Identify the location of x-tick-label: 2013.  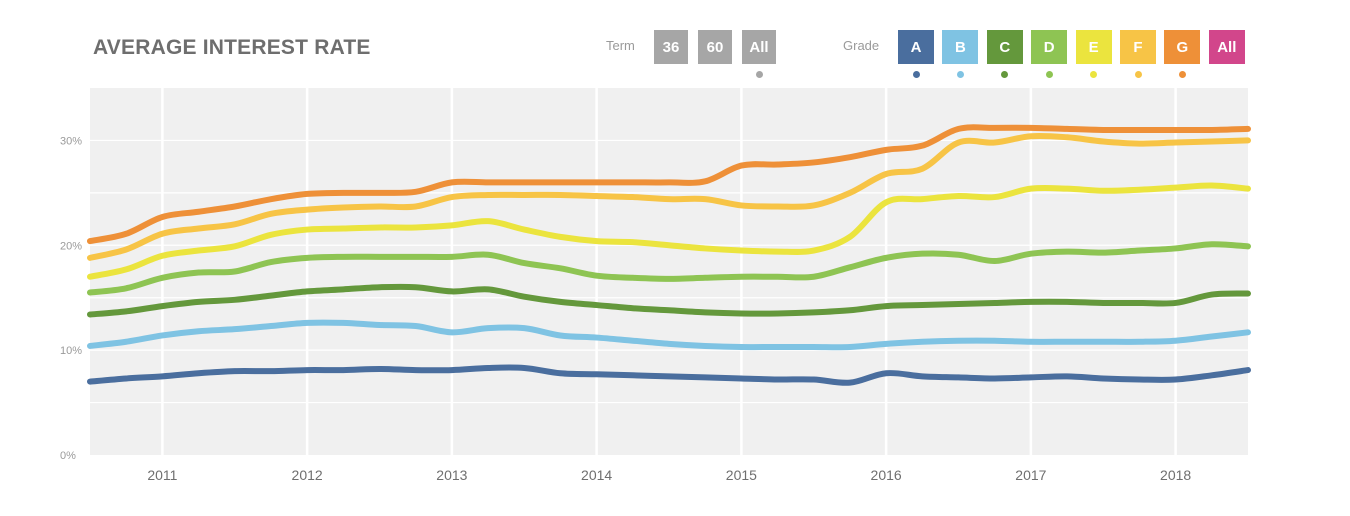
(451, 475).